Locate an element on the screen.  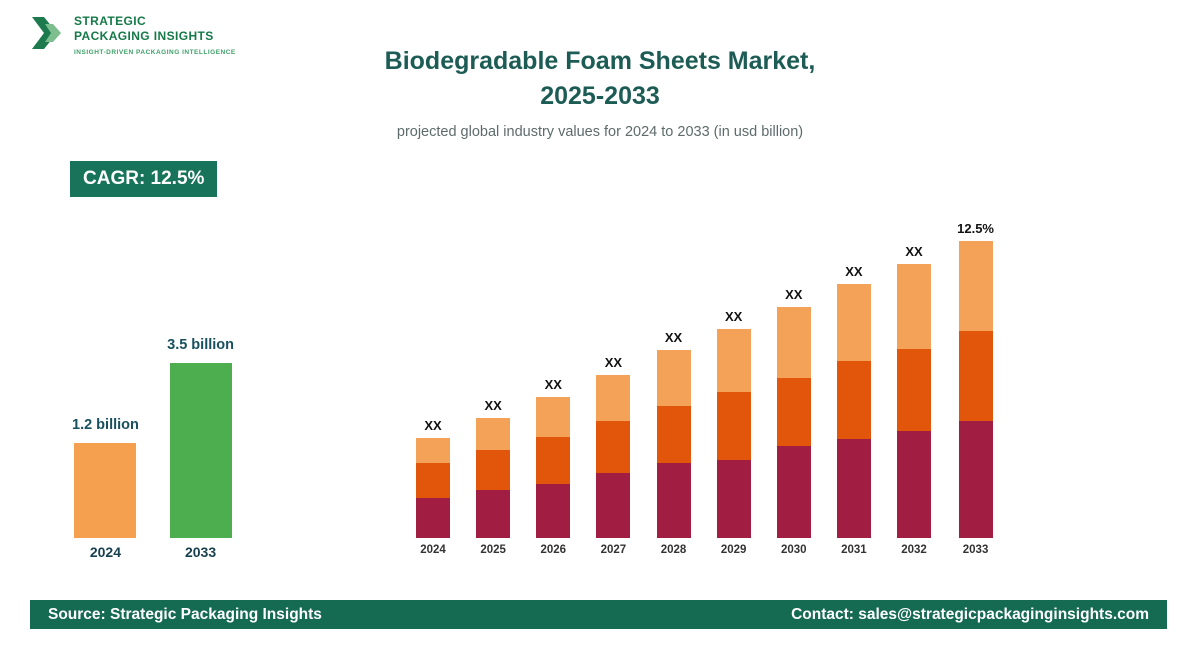
mini-comparison-chart: 1.2 billion 2024 3.5 billion 2033 is located at coordinates (153, 448).